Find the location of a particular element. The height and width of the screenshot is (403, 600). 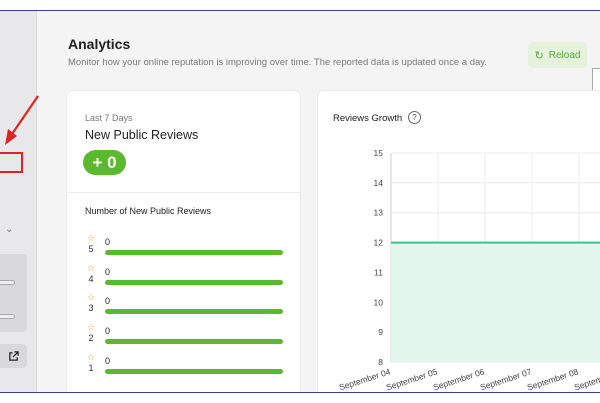

y-tick-label: 8 is located at coordinates (380, 362).